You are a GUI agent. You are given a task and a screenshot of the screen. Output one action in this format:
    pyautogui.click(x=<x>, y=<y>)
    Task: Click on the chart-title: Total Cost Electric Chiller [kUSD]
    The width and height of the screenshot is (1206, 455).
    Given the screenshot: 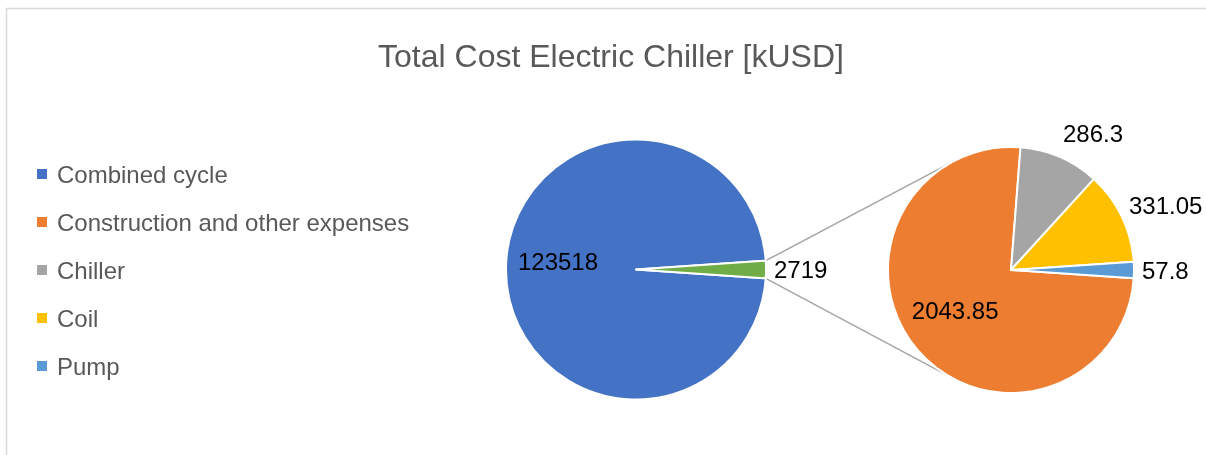 What is the action you would take?
    pyautogui.click(x=611, y=56)
    